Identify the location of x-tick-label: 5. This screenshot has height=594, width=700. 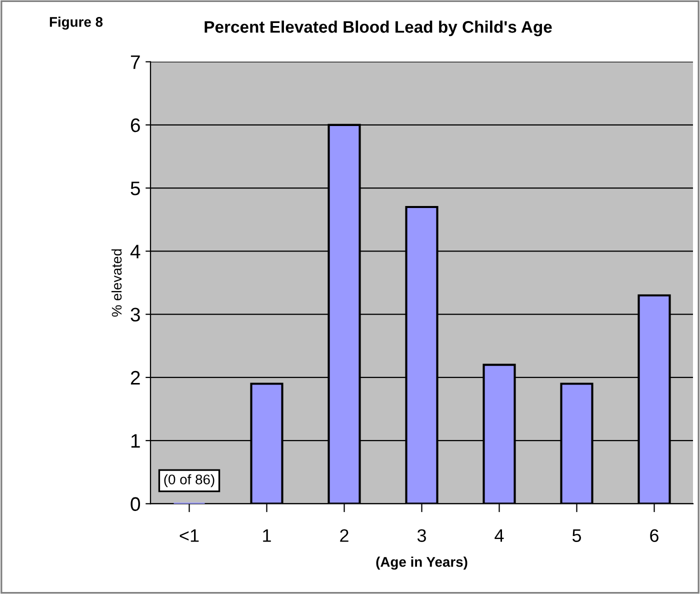
(577, 535).